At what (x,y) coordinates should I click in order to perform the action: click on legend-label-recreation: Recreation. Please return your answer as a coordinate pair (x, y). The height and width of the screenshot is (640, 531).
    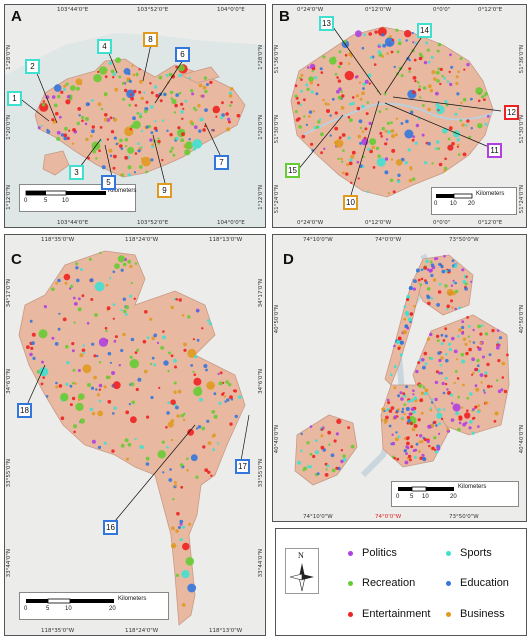
    Looking at the image, I should click on (389, 583).